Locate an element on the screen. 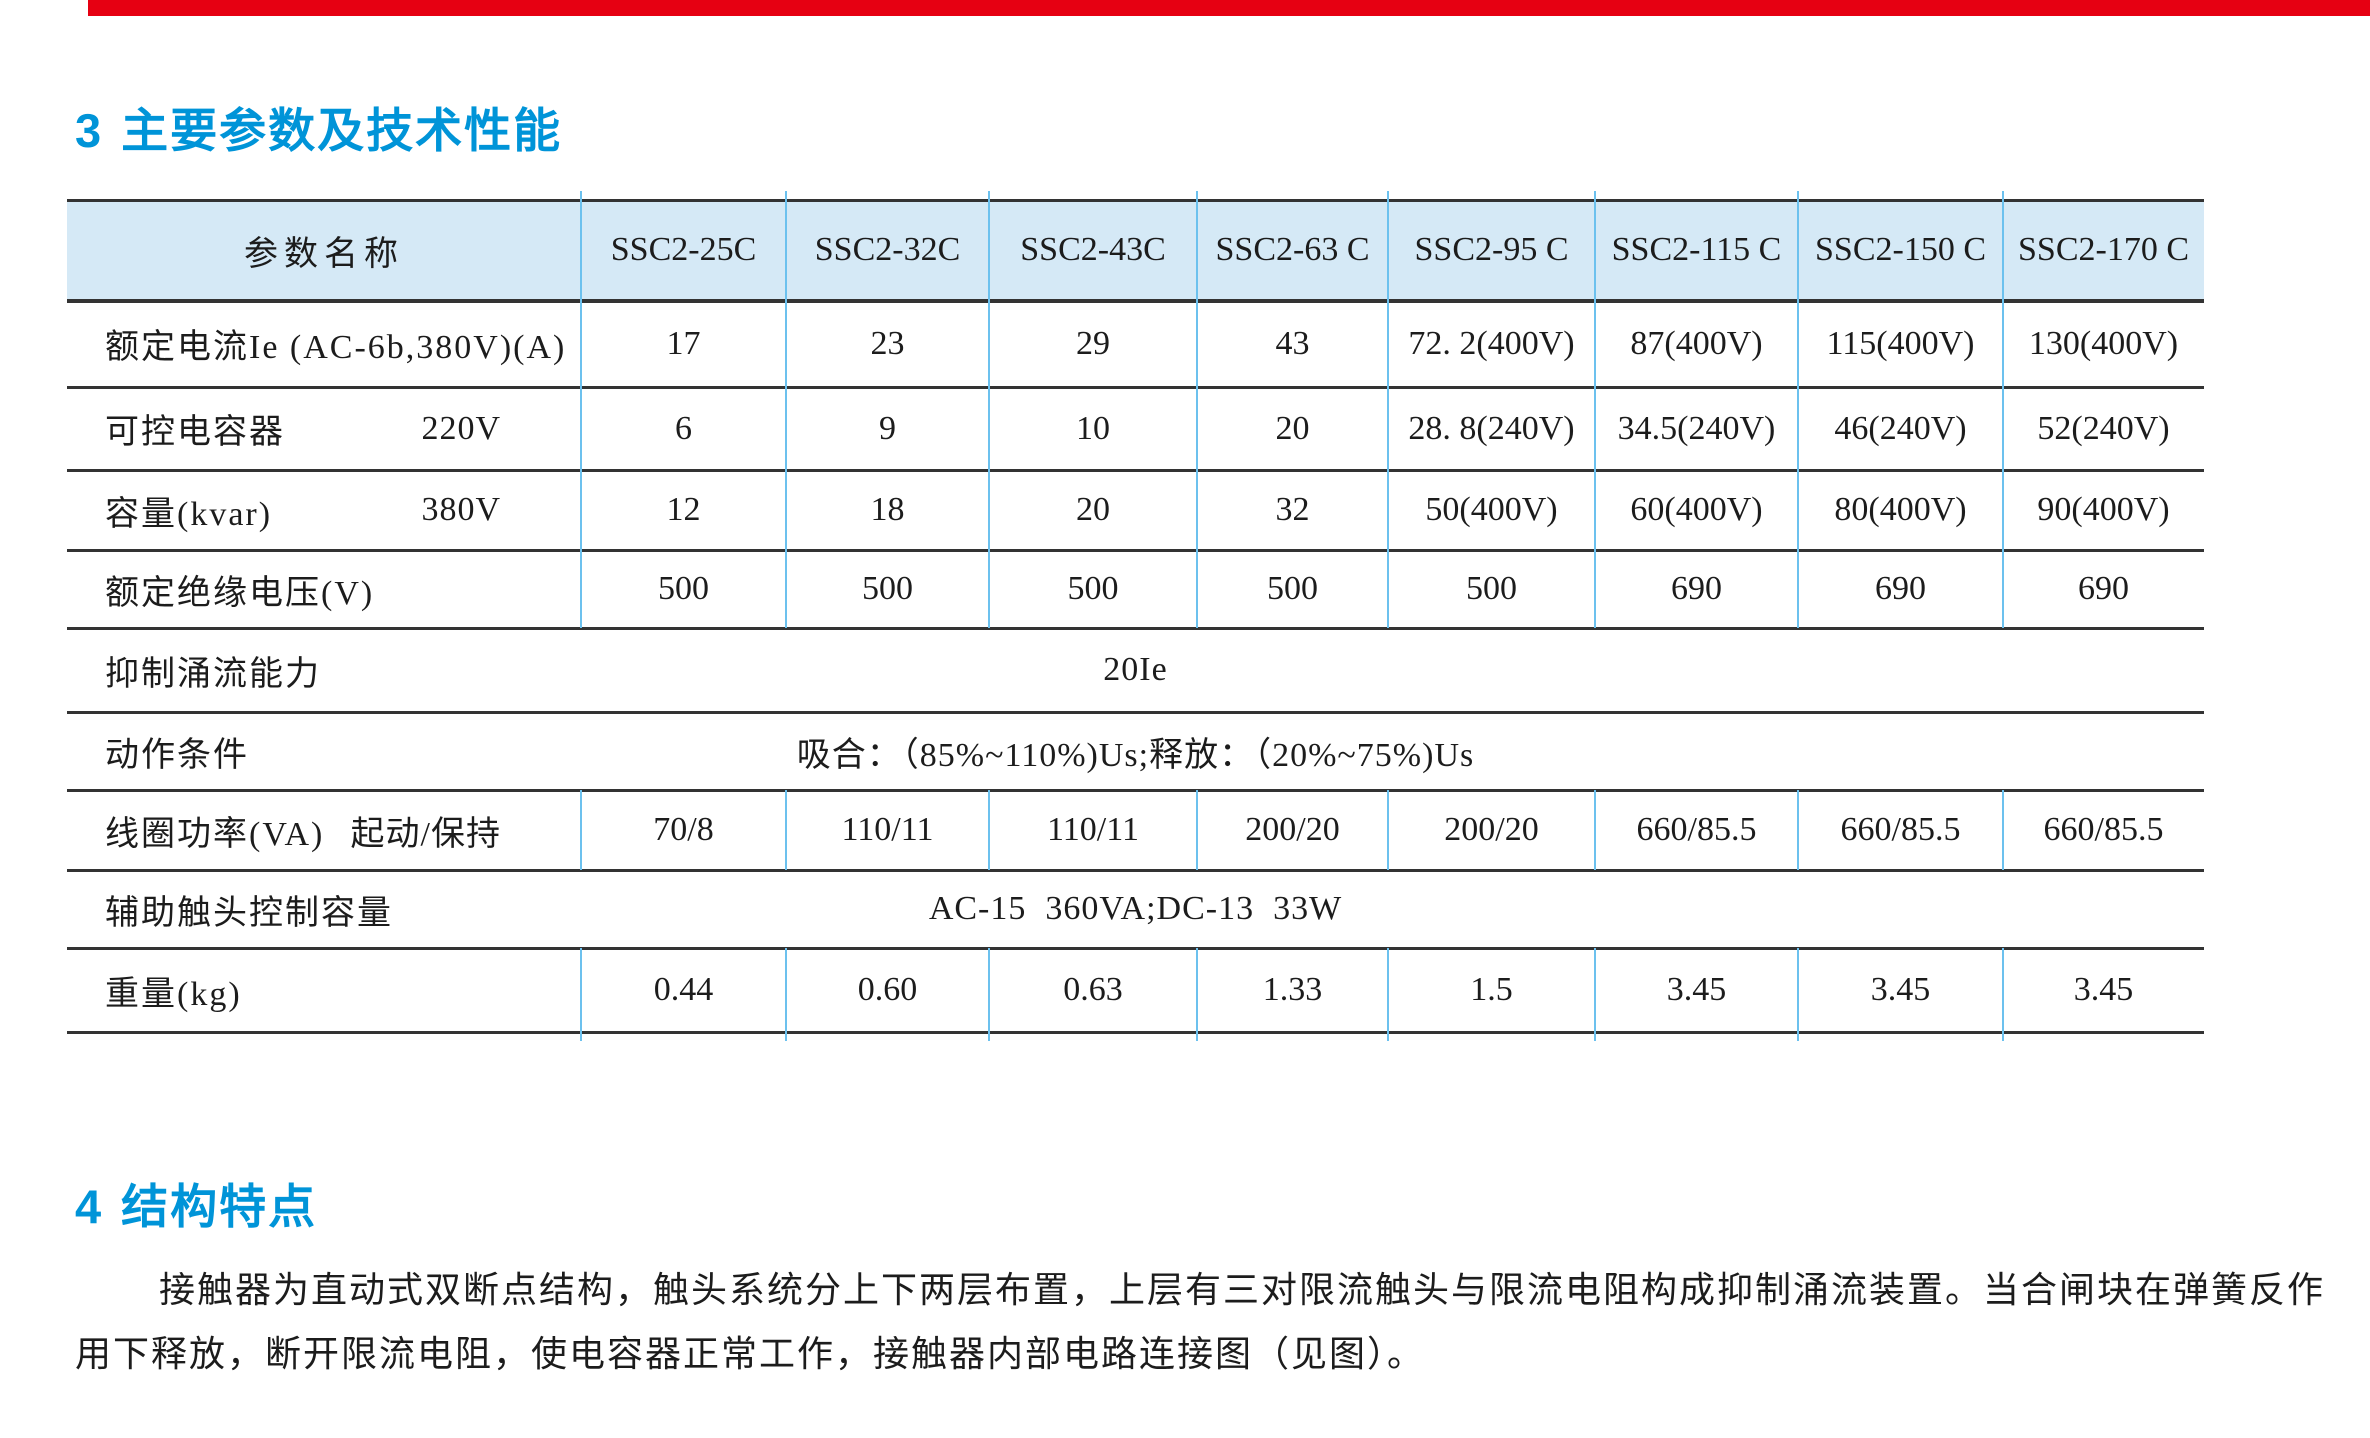  value-cell: 1.5 is located at coordinates (1491, 989).